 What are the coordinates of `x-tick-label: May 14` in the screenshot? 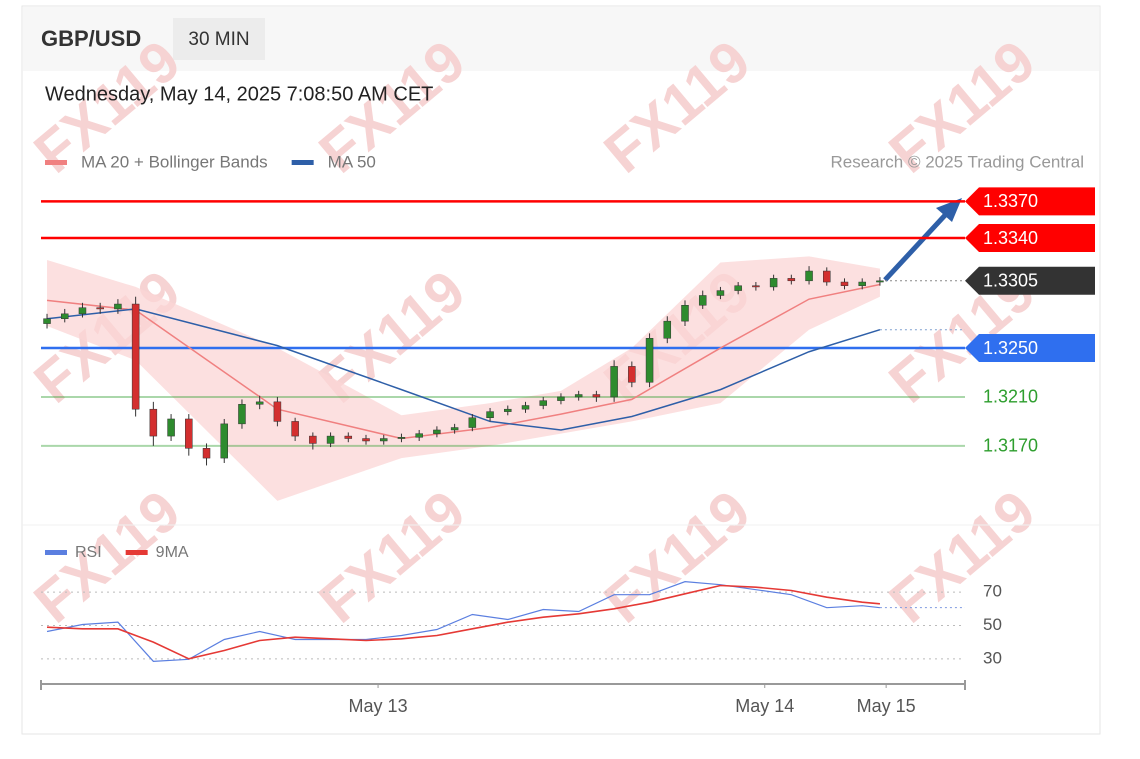 It's located at (764, 706).